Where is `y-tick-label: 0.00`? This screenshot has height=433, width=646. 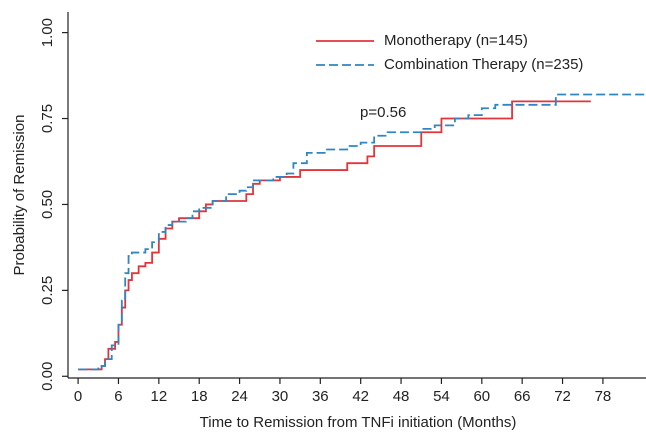
y-tick-label: 0.00 is located at coordinates (47, 376).